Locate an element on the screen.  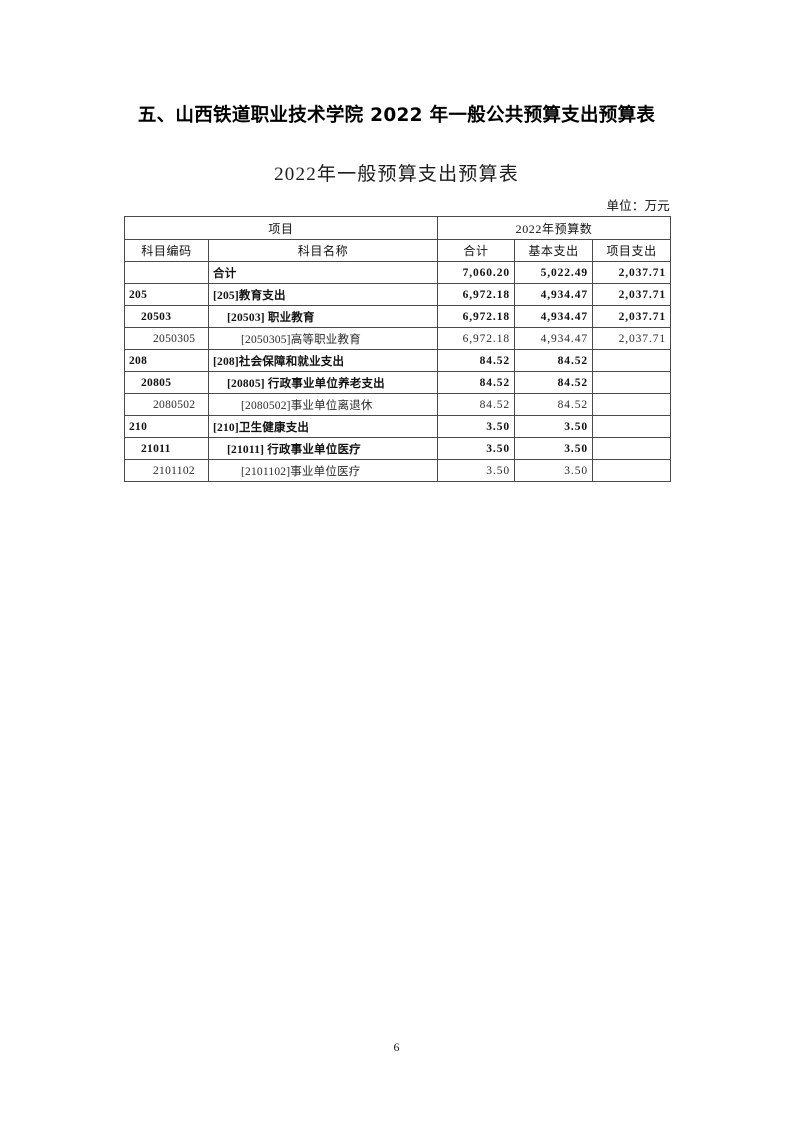
table-row: 205 [205]教育支出 6,972.18 4,934.47 2,037.71 is located at coordinates (398, 294).